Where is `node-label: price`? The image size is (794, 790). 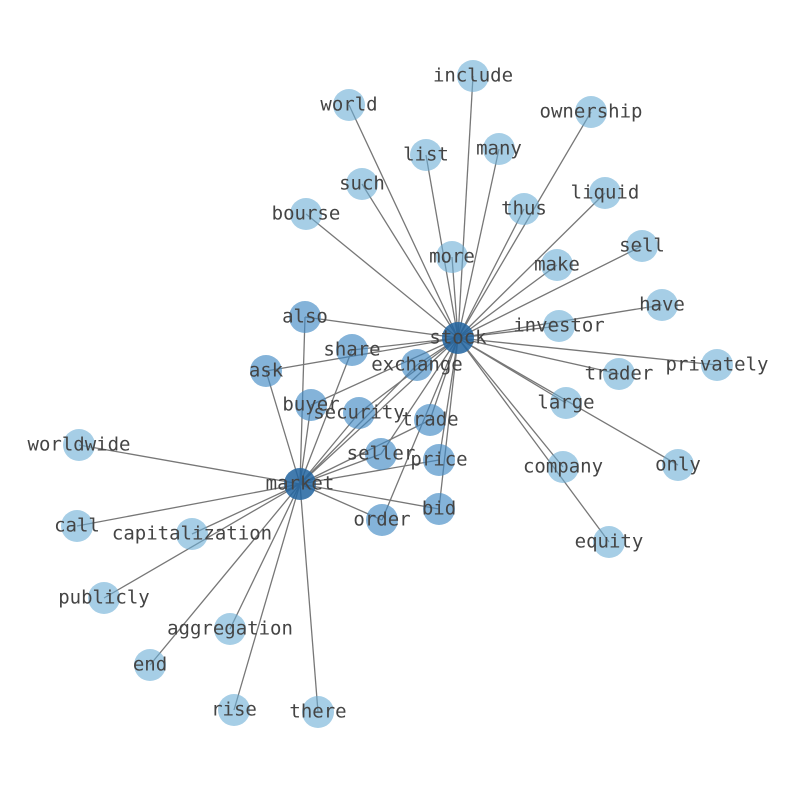
node-label: price is located at coordinates (438, 460).